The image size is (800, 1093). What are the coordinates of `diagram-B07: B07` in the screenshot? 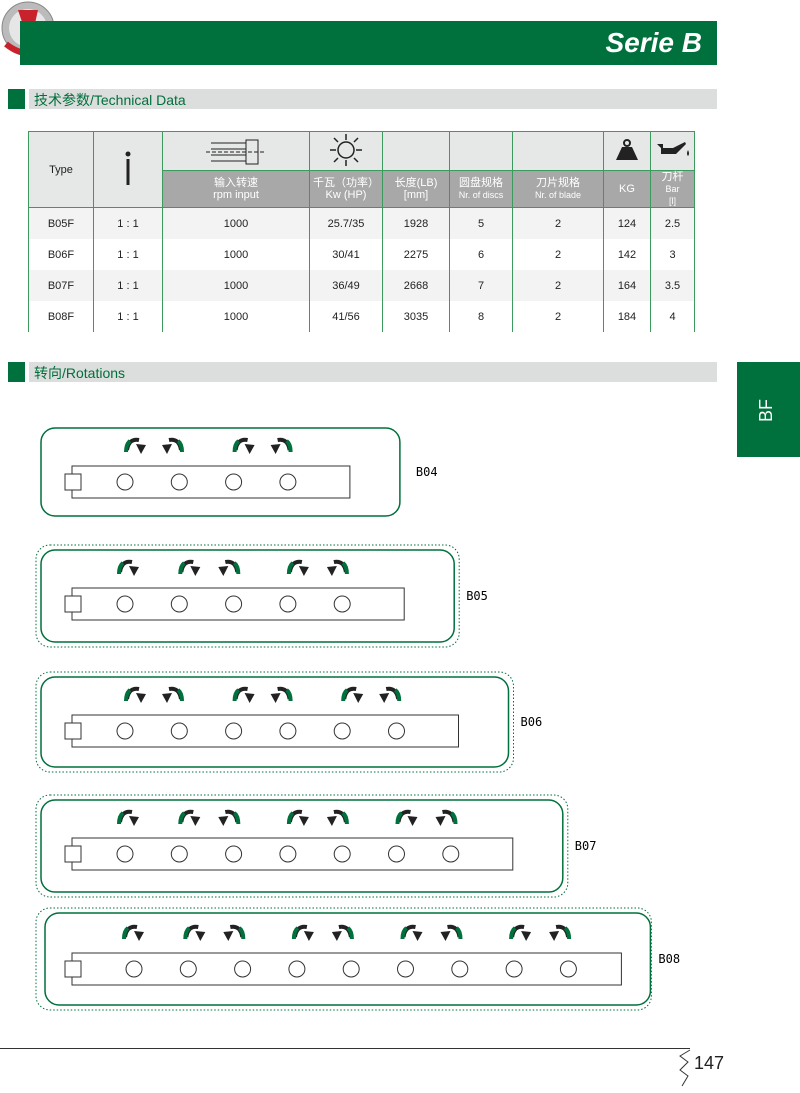 It's located at (316, 846).